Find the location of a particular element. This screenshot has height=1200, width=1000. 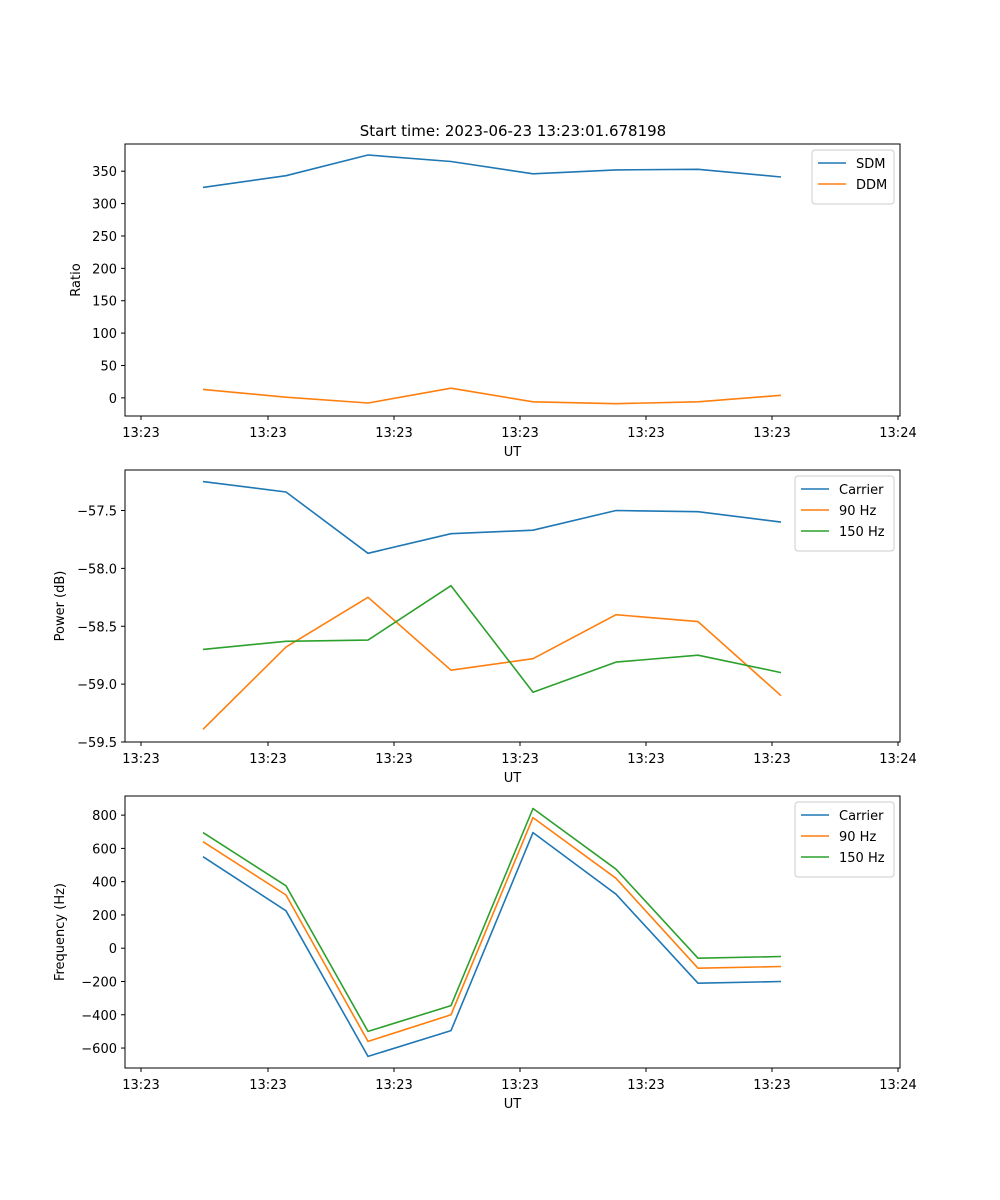

y-tick-label: −600 is located at coordinates (99, 1049).